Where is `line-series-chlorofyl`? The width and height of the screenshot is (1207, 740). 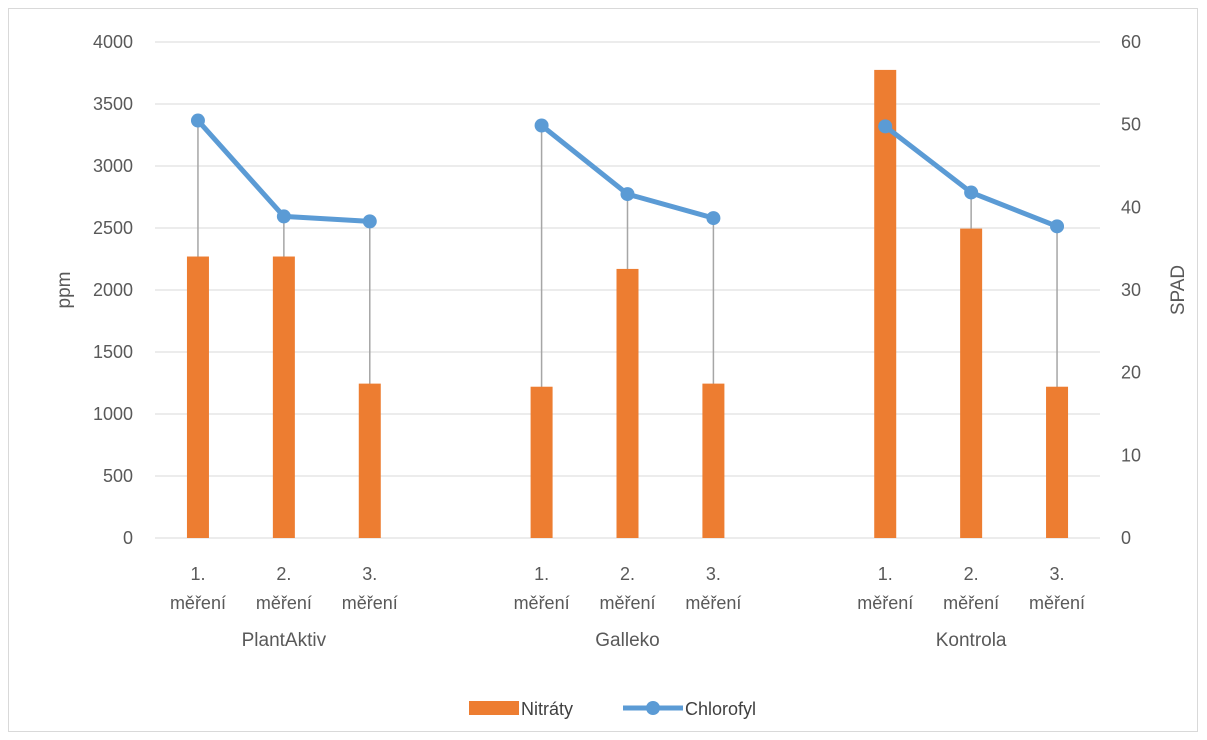
line-series-chlorofyl is located at coordinates (627, 173).